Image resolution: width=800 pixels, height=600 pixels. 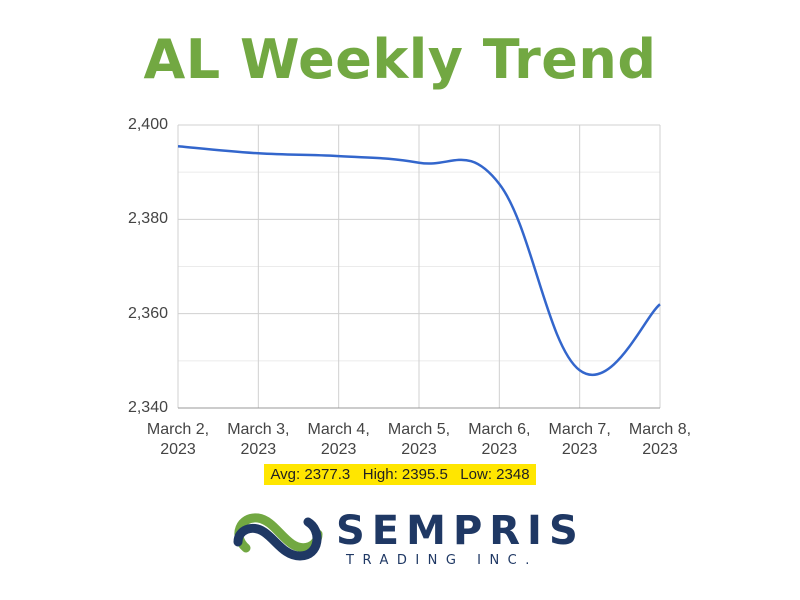 I want to click on x-tick-label: March 2, 2023, so click(x=178, y=439).